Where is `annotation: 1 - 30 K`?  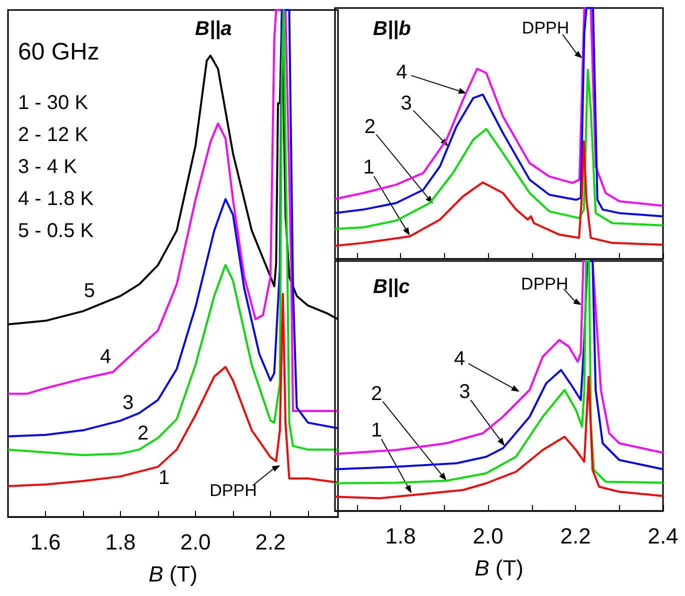 annotation: 1 - 30 K is located at coordinates (53, 103).